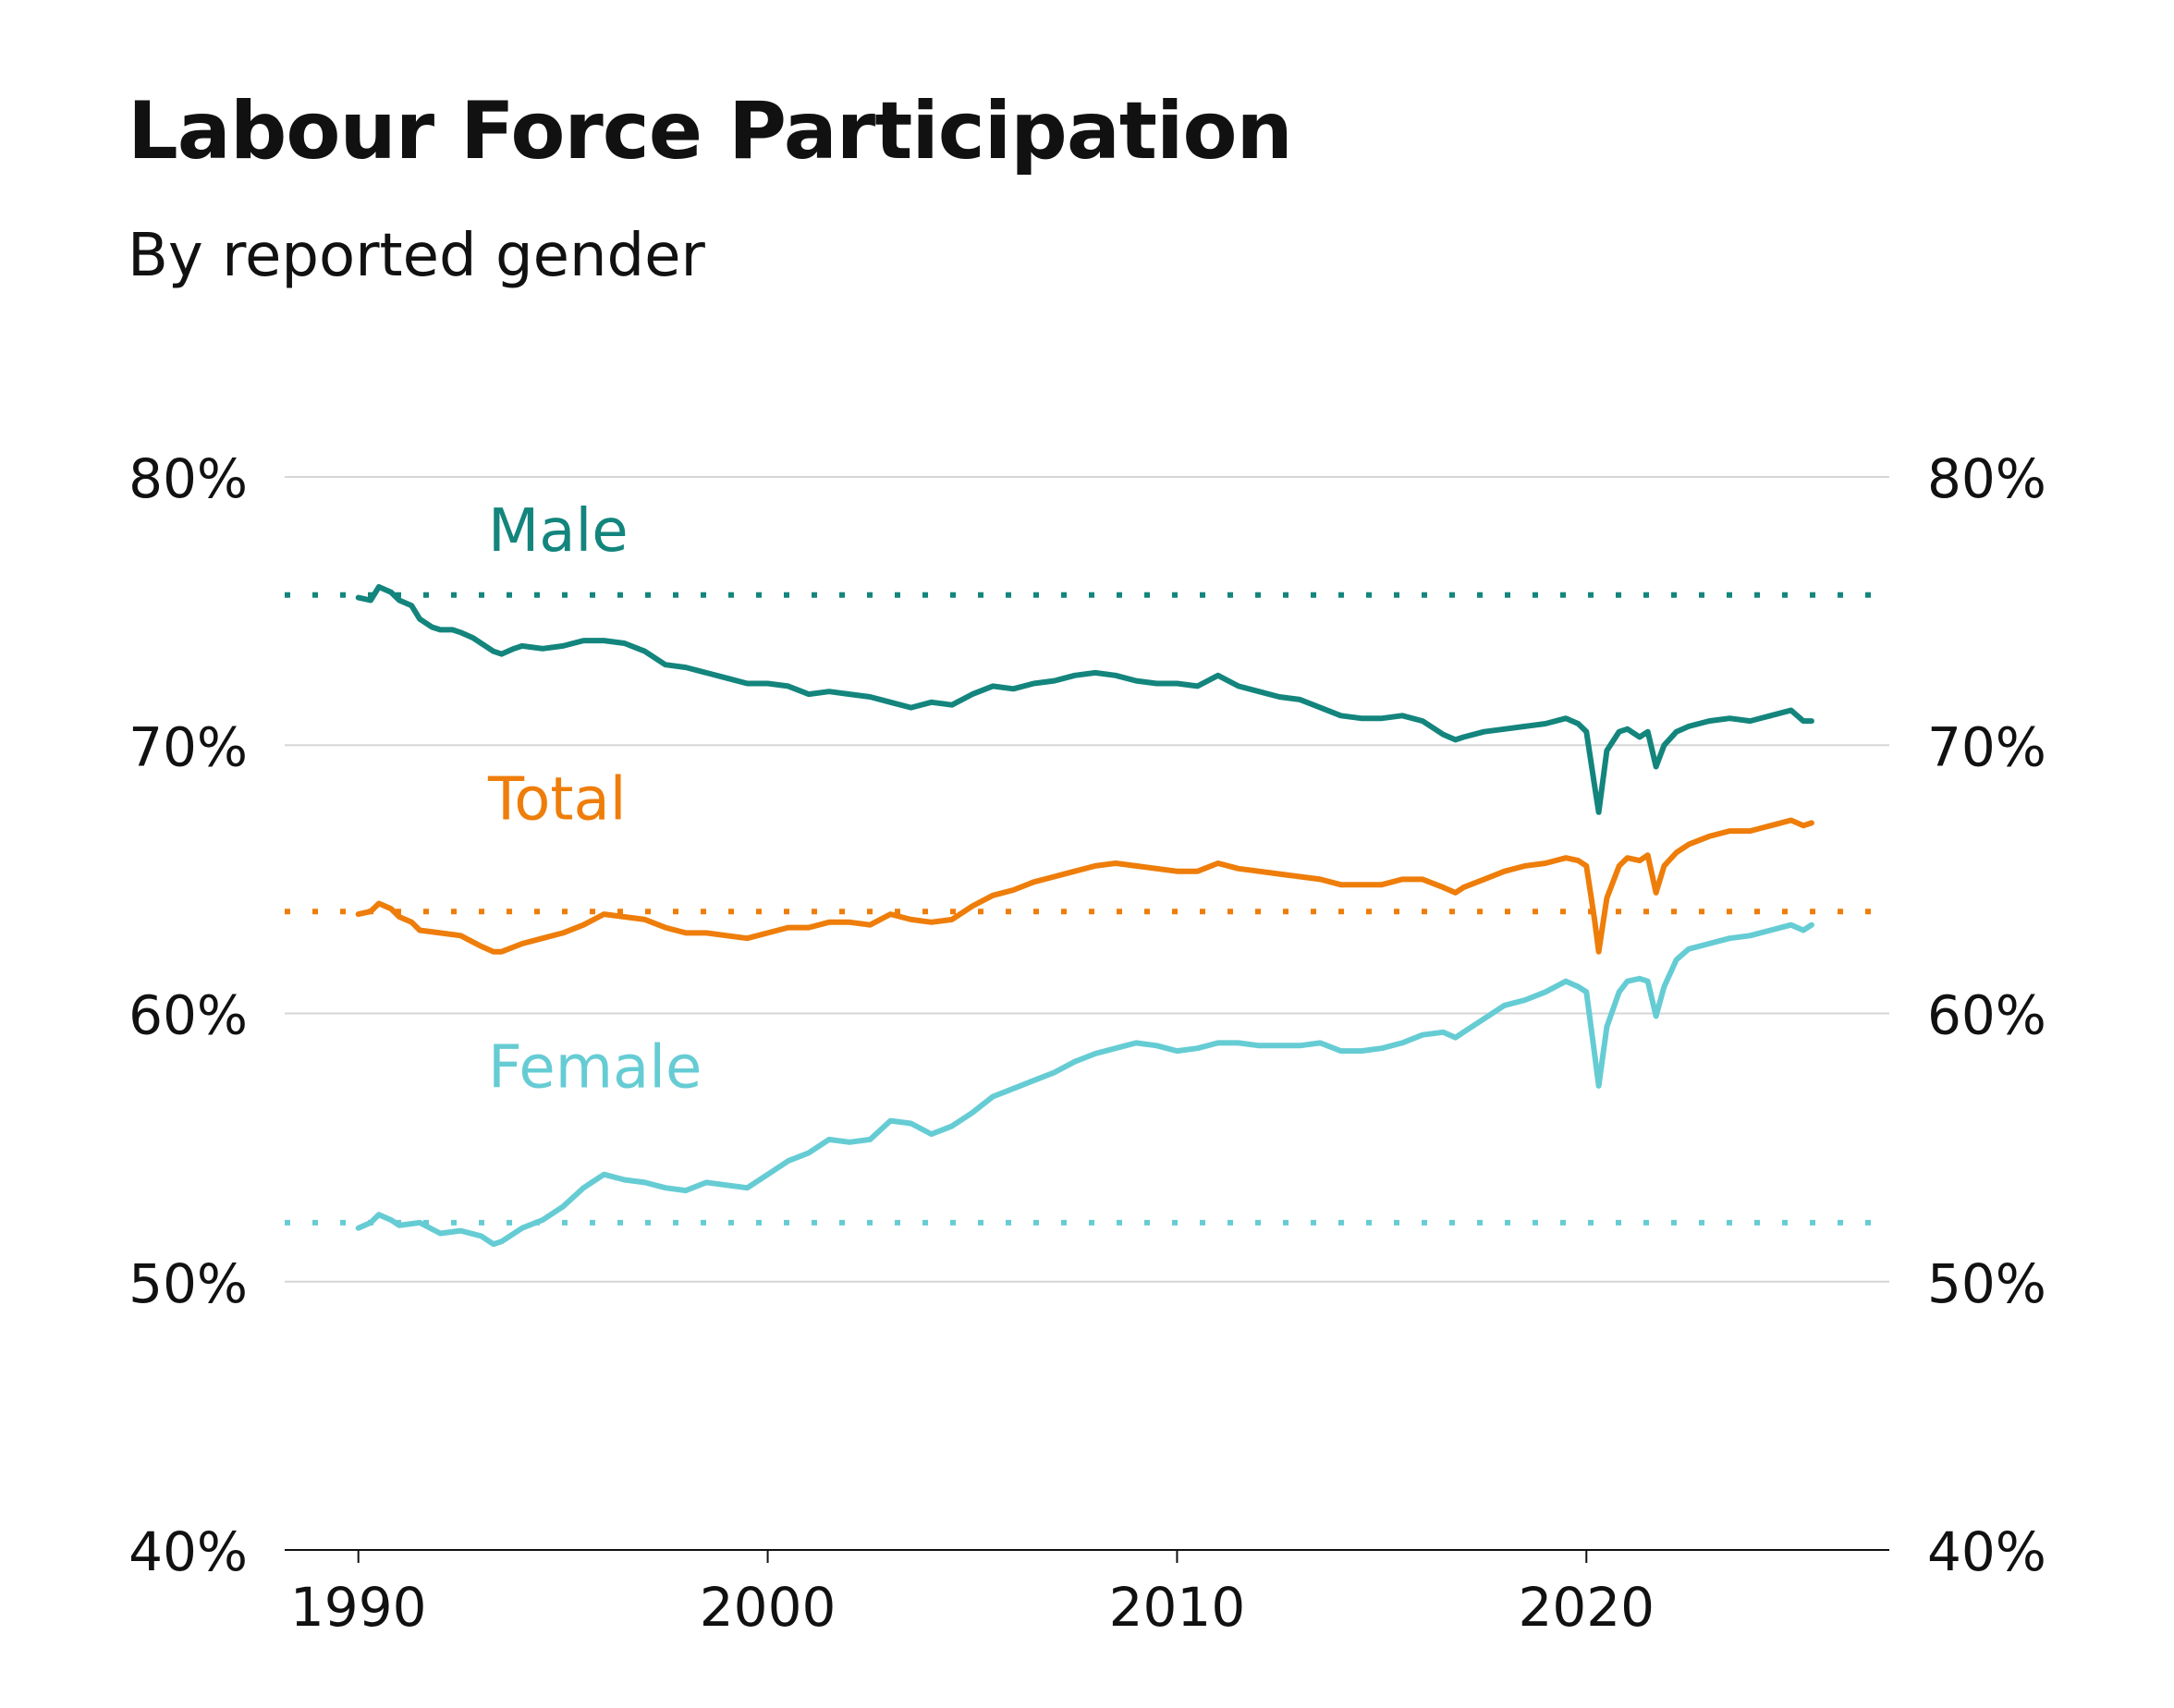 The image size is (2174, 1708). I want to click on female-series-label: Female, so click(595, 1068).